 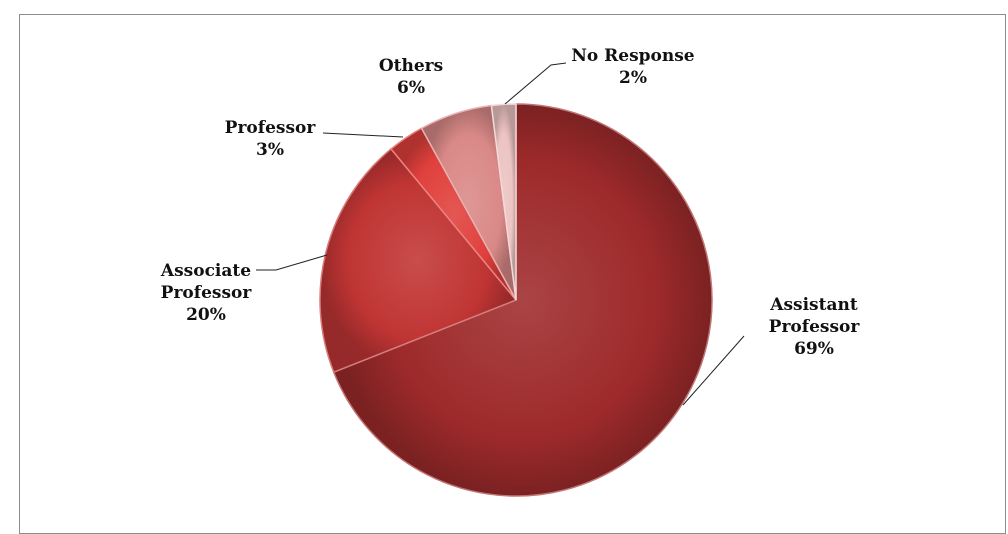 What do you see at coordinates (206, 293) in the screenshot?
I see `slice-label-associate-professor: Associate Professor 20%` at bounding box center [206, 293].